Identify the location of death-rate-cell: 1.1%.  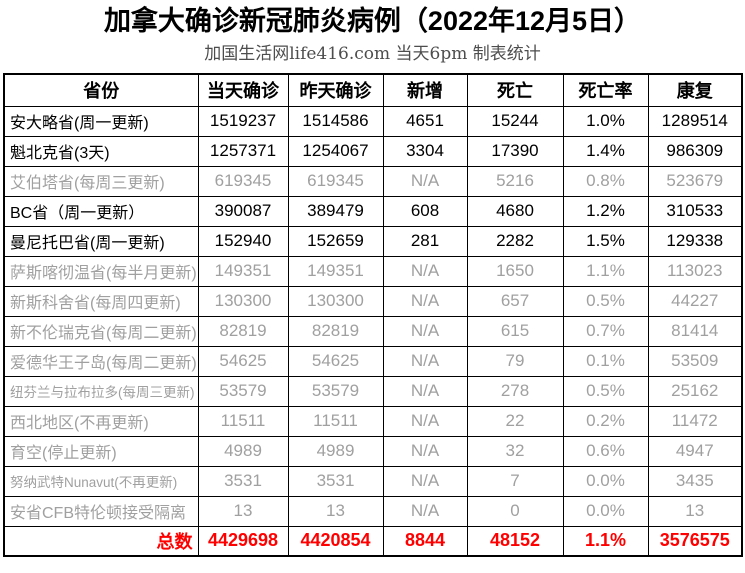
(605, 271).